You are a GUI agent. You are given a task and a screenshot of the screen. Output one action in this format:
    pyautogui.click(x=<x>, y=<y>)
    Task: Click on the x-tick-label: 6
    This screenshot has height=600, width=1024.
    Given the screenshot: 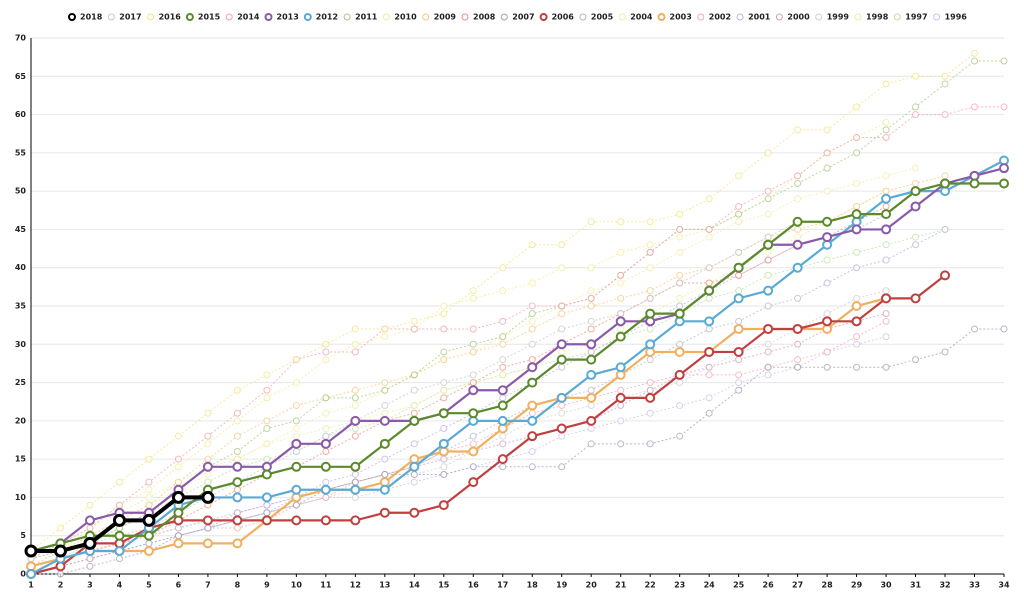 What is the action you would take?
    pyautogui.click(x=179, y=585)
    